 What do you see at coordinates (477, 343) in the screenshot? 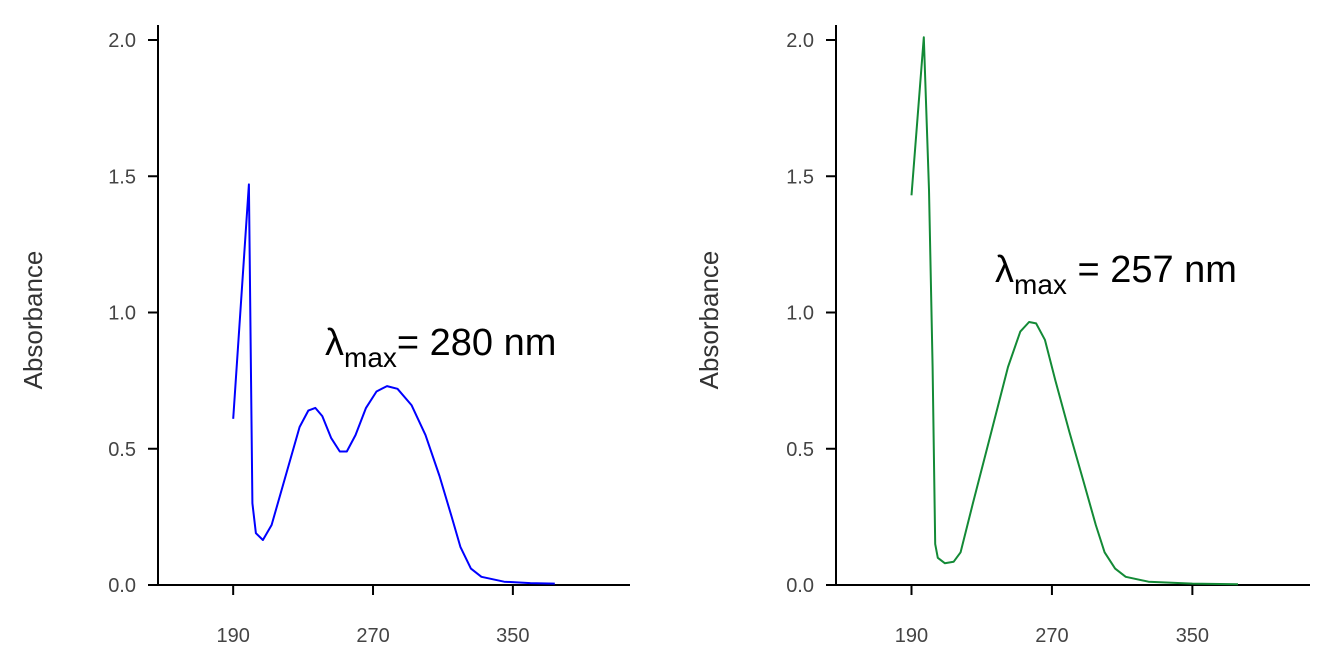
I see `lambda-max-value: = 280 nm` at bounding box center [477, 343].